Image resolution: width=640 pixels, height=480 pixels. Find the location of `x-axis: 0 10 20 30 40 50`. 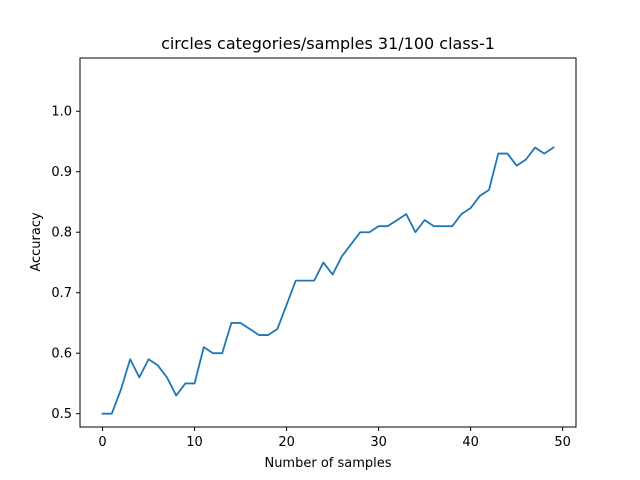

x-axis: 0 10 20 30 40 50 is located at coordinates (334, 438).